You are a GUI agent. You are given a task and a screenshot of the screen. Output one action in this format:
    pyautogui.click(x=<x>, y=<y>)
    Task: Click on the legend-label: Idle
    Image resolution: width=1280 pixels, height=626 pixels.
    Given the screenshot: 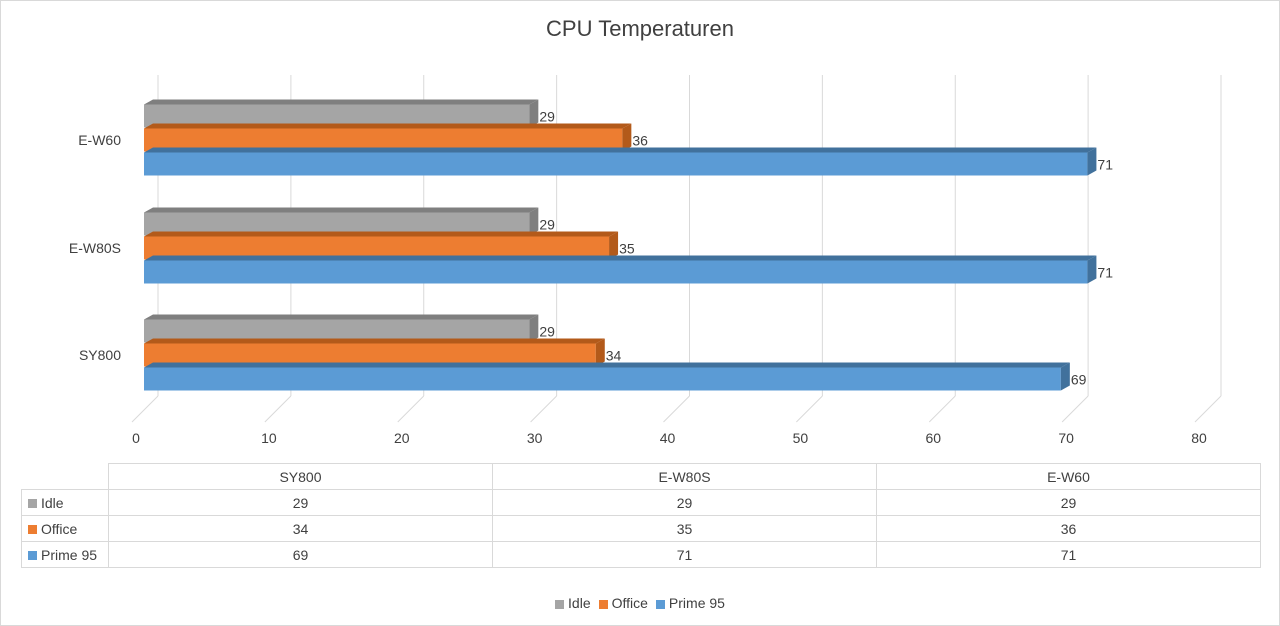 What is the action you would take?
    pyautogui.click(x=579, y=603)
    